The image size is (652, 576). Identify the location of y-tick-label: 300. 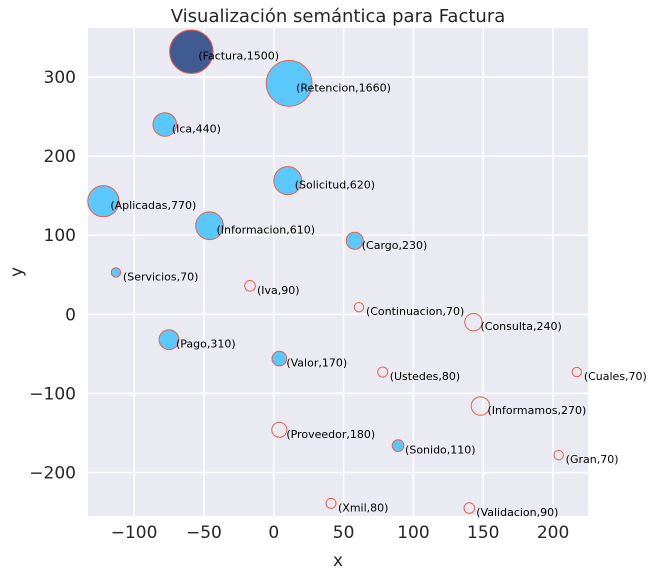
(60, 78).